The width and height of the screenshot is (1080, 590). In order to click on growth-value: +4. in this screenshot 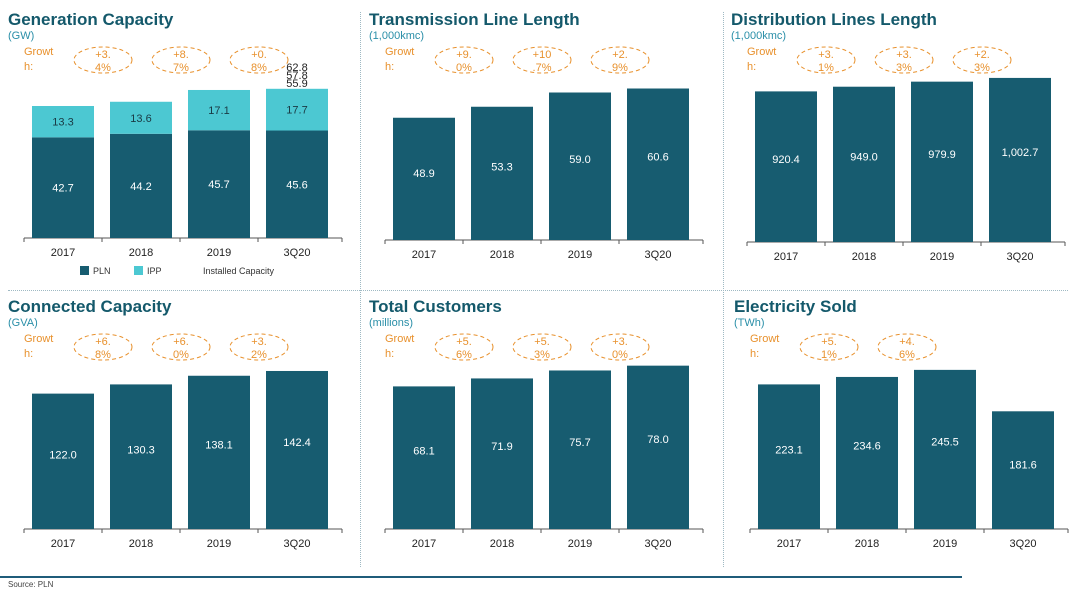, I will do `click(907, 342)`.